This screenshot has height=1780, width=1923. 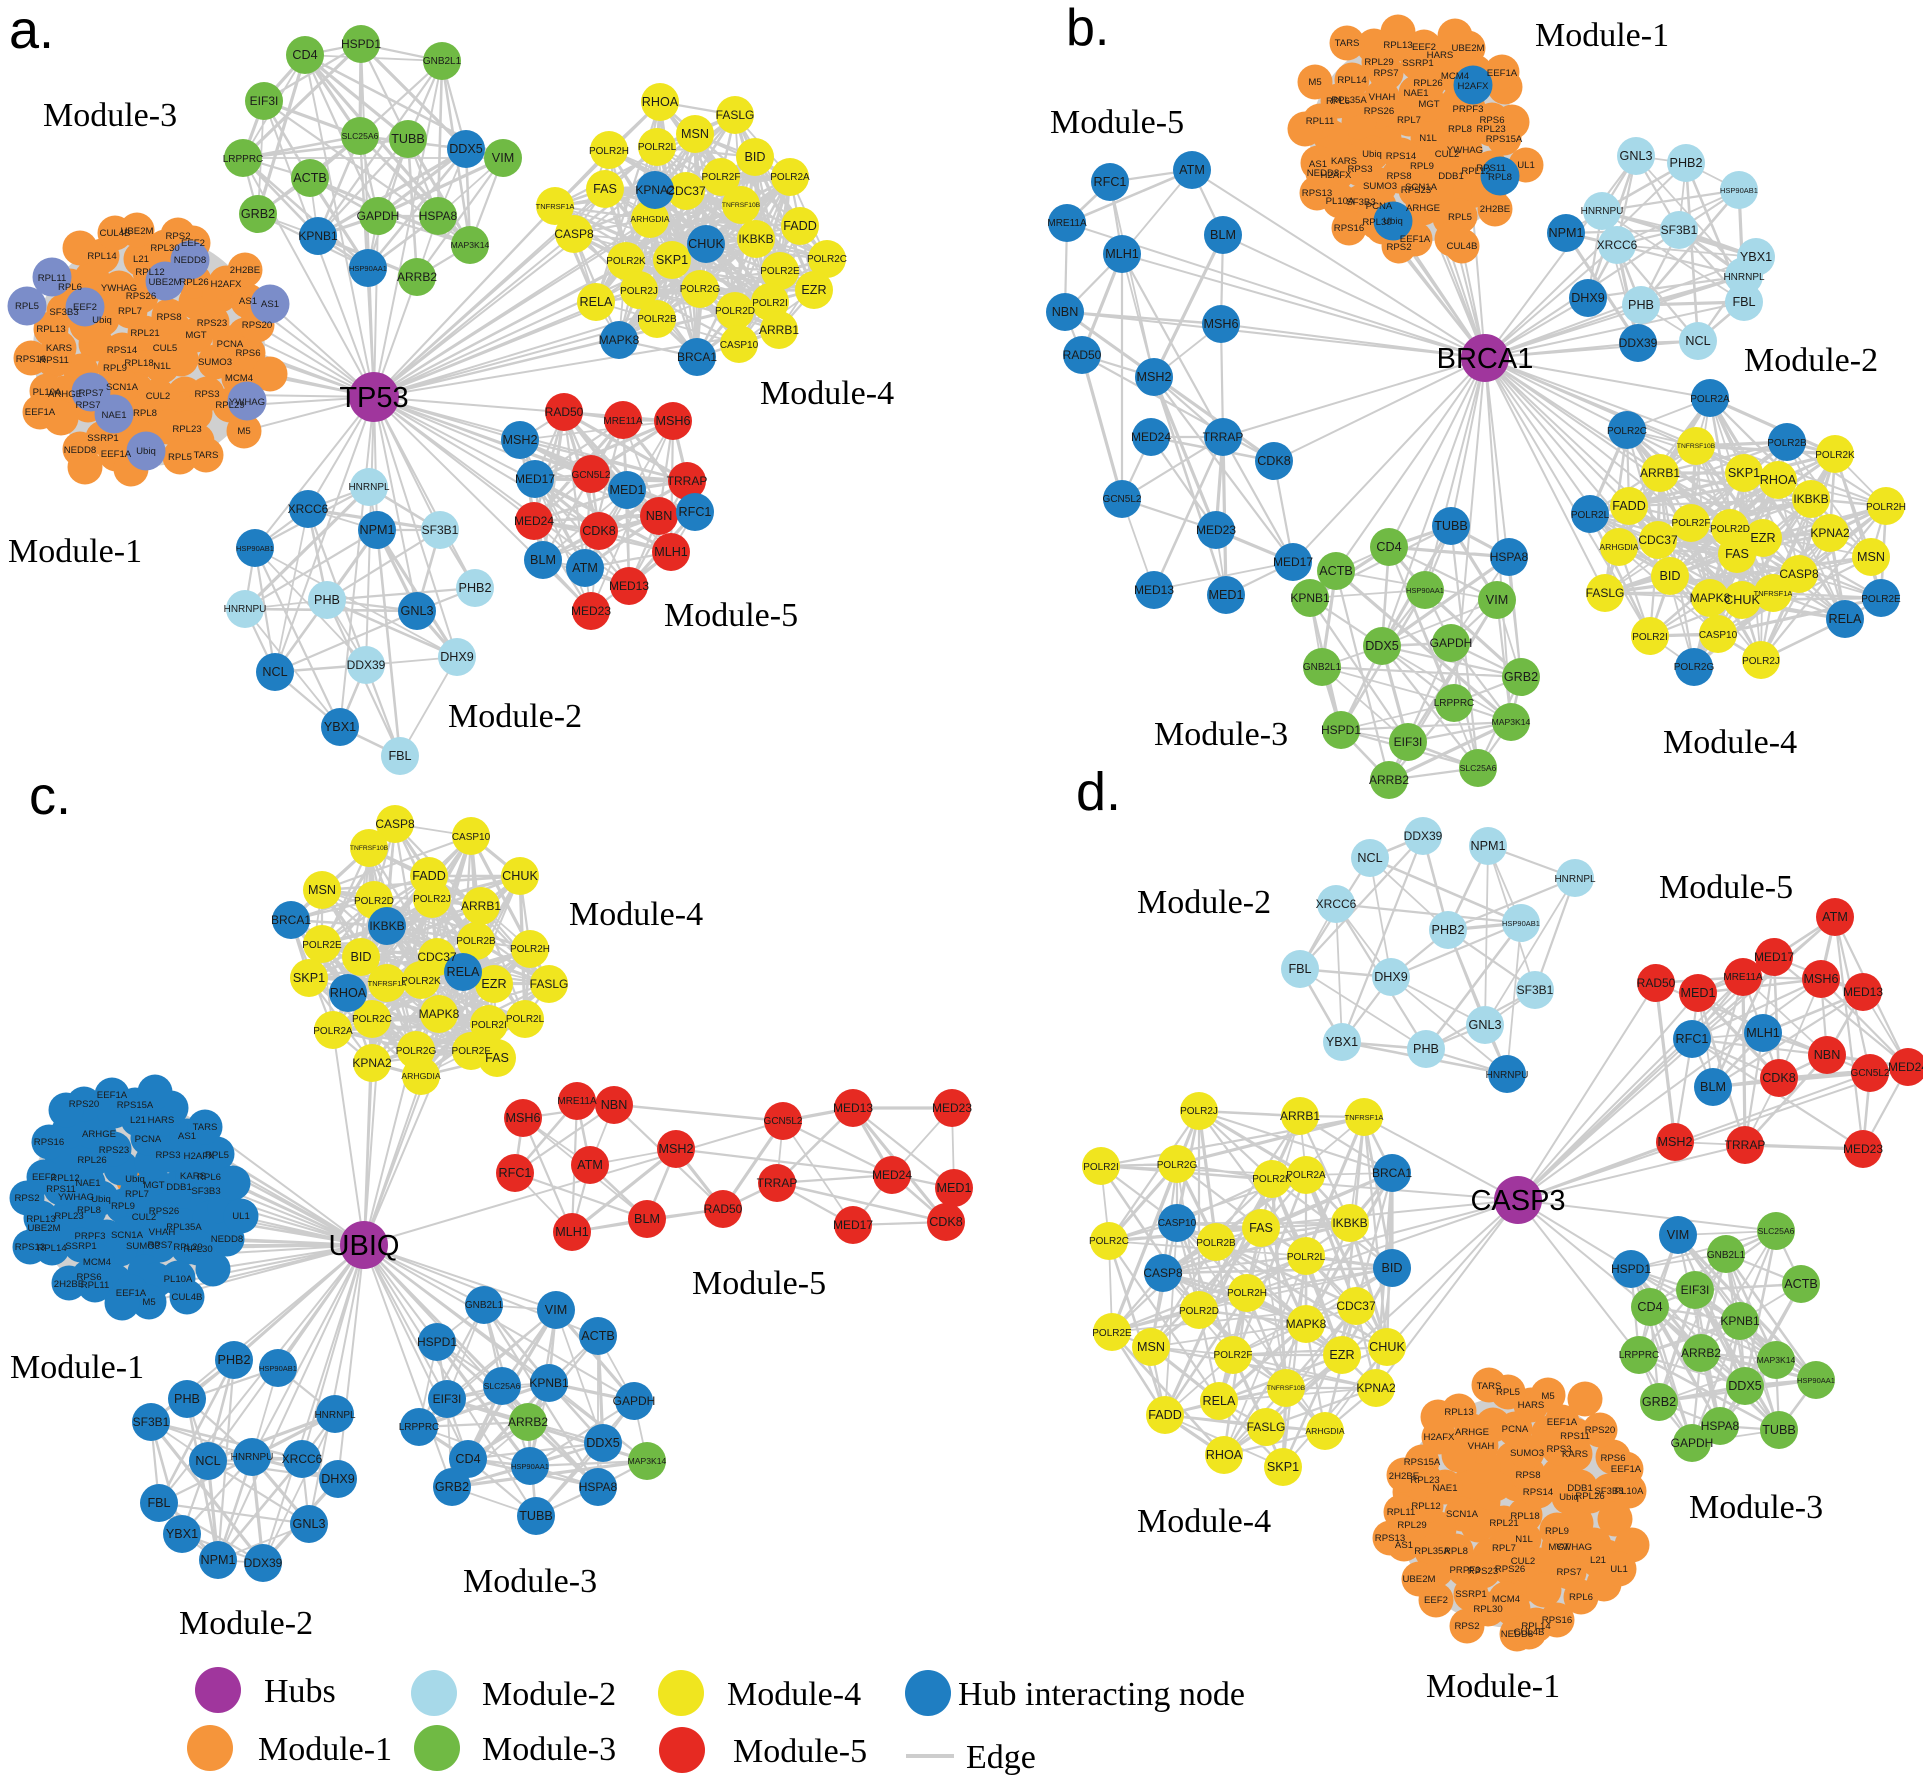 What do you see at coordinates (1713, 1087) in the screenshot?
I see `svg-text: BLM` at bounding box center [1713, 1087].